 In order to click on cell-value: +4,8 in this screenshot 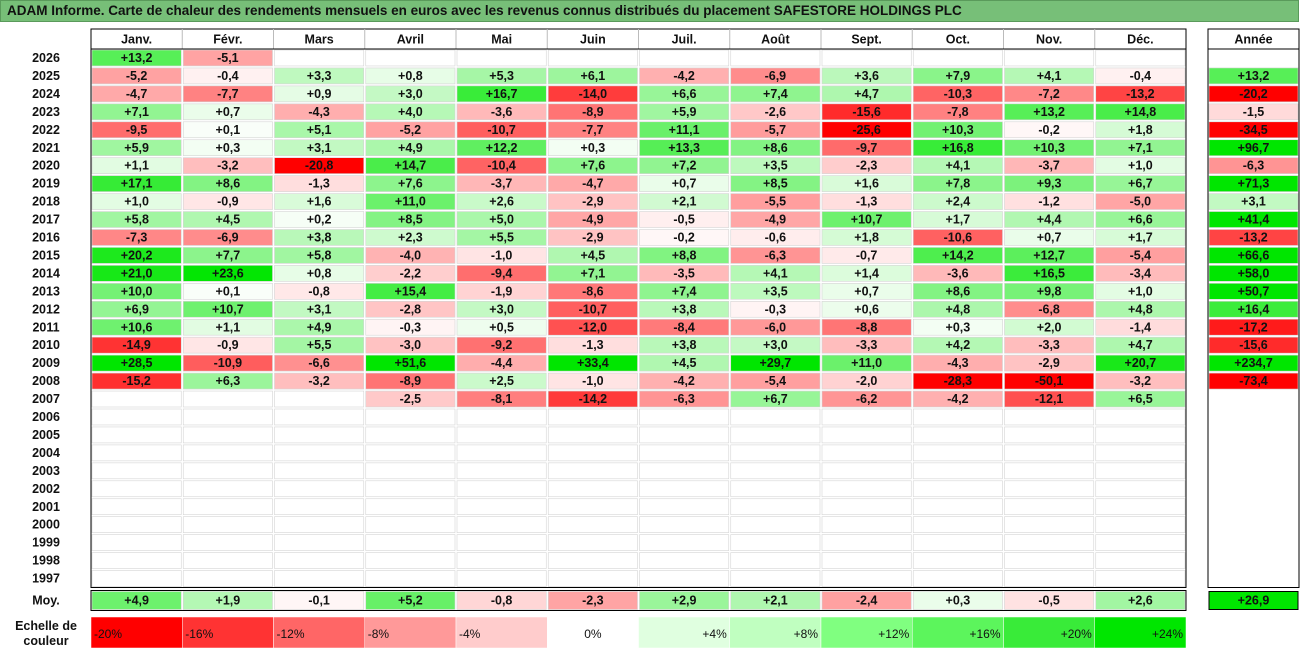, I will do `click(958, 309)`.